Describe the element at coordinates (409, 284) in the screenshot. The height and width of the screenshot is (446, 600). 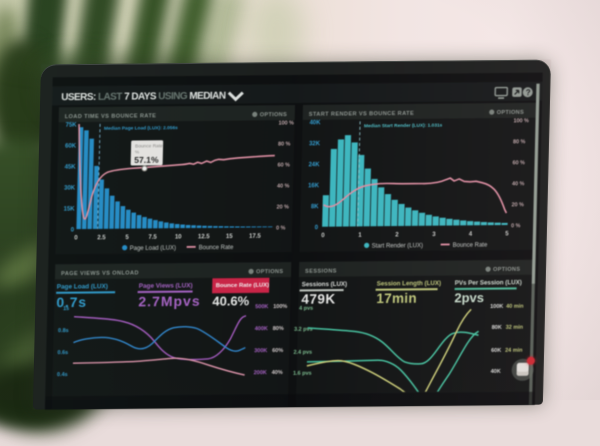
I see `svg-text: Session Length (LUX)` at that location.